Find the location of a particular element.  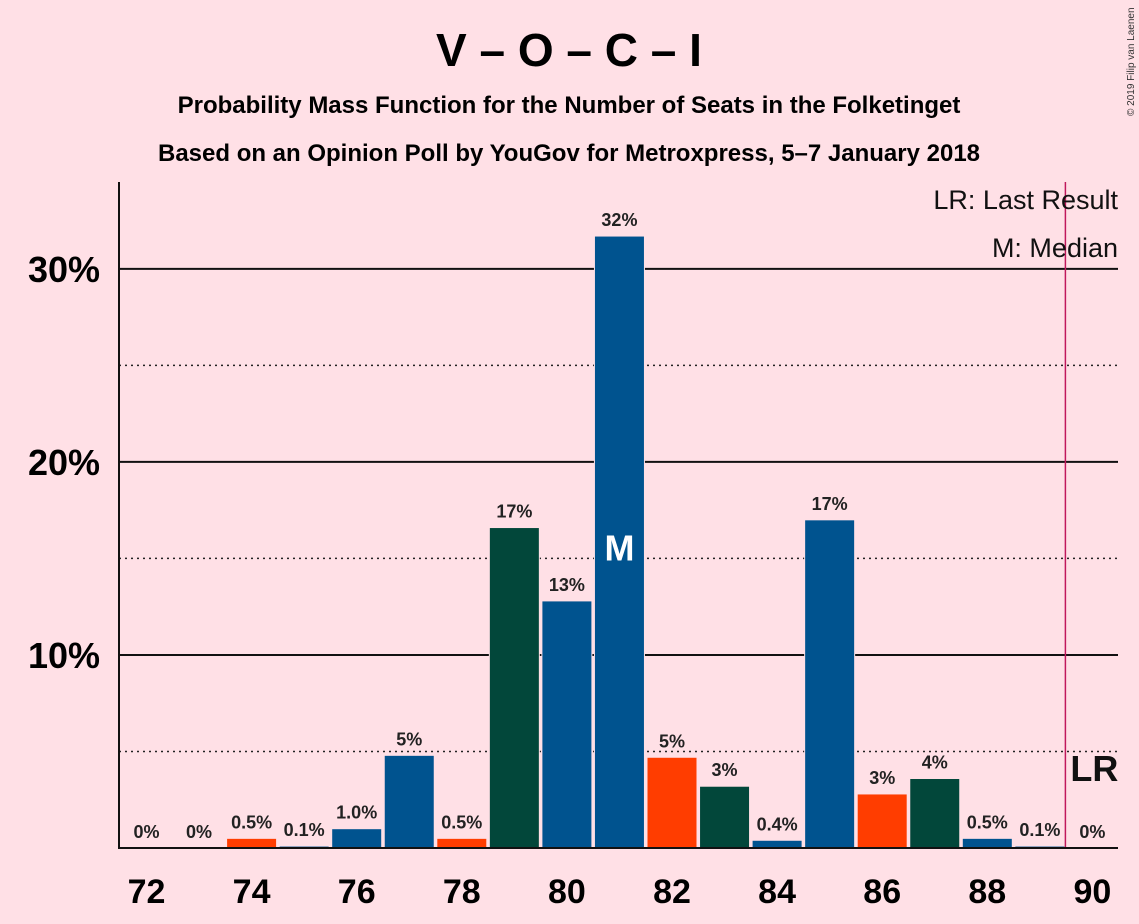

x-tick-label: 90 is located at coordinates (1092, 892).